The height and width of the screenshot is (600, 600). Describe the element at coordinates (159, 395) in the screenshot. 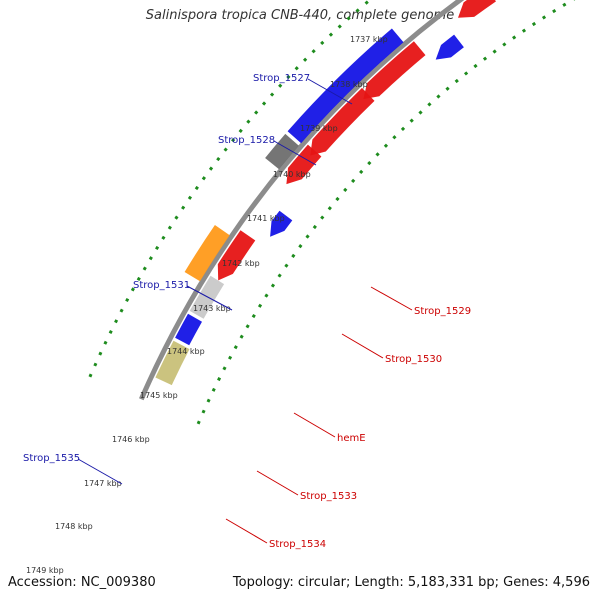

I see `tick-label: 1745 kbp` at that location.